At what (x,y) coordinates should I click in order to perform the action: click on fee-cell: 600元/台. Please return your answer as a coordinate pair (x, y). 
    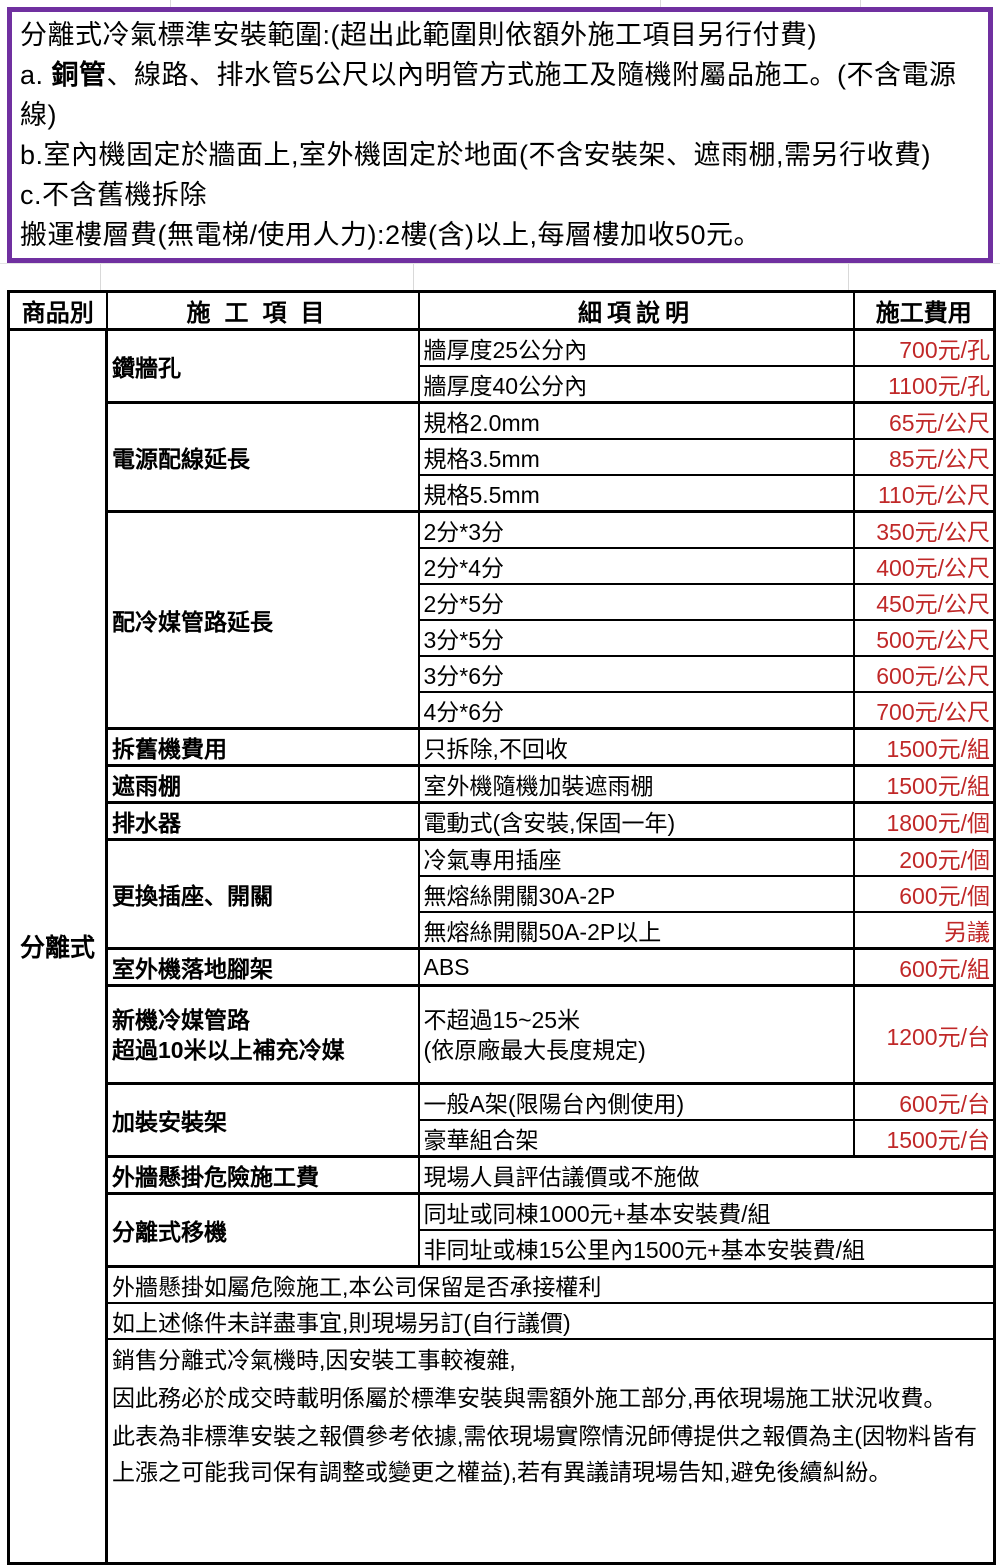
    Looking at the image, I should click on (924, 1101).